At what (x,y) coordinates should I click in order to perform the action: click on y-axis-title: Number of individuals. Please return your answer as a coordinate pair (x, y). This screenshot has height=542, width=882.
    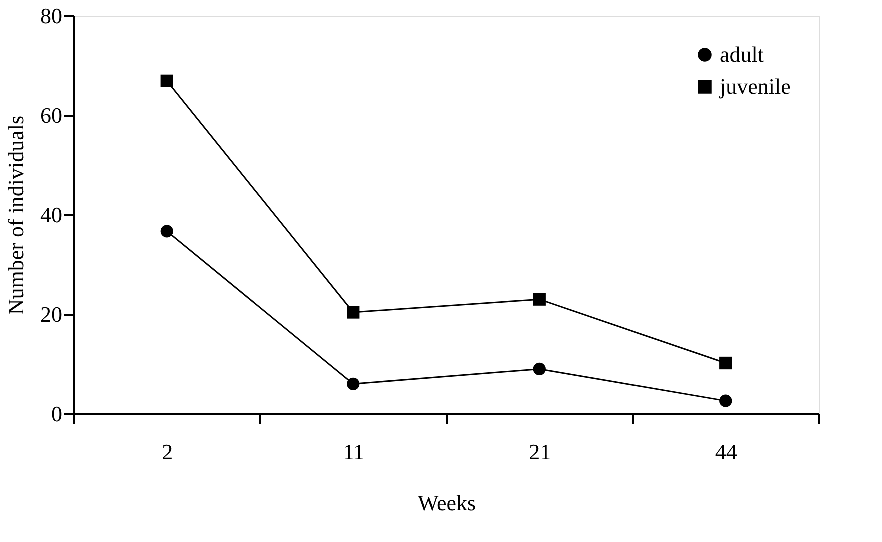
    Looking at the image, I should click on (16, 216).